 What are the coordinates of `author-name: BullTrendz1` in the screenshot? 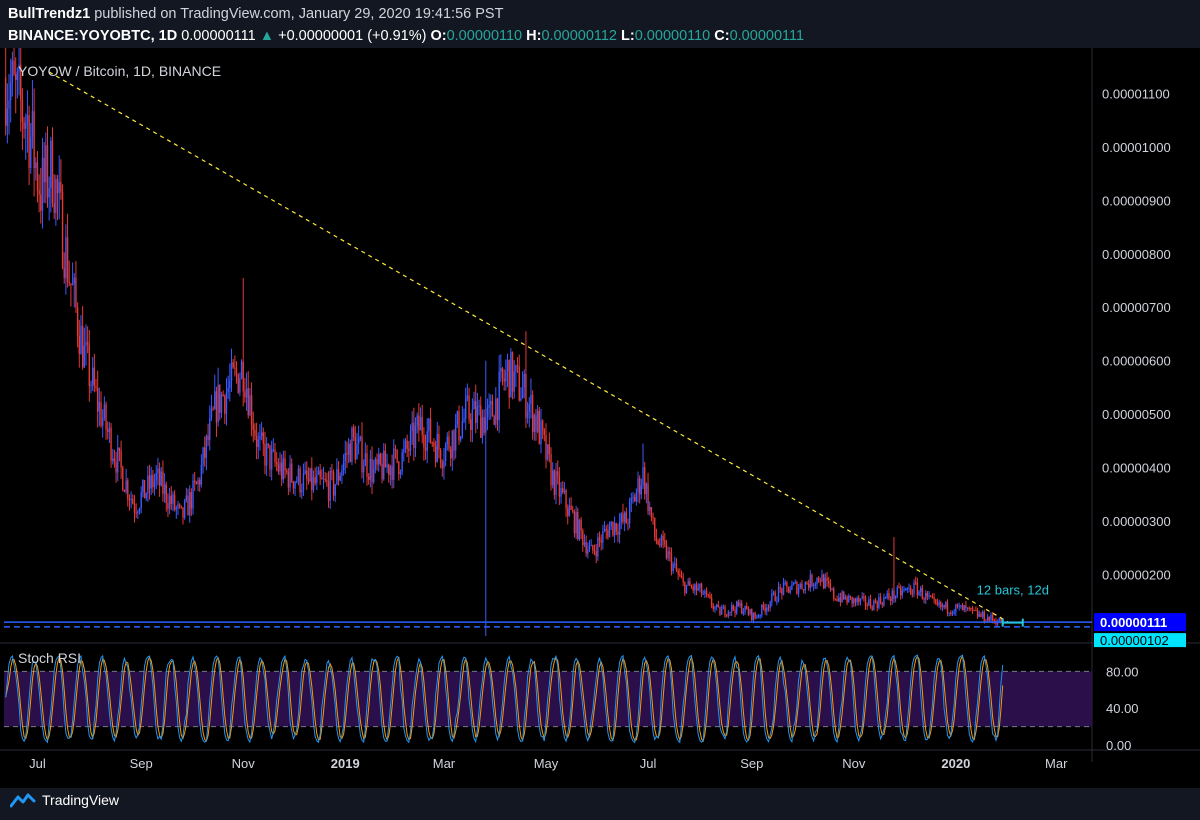 It's located at (49, 14).